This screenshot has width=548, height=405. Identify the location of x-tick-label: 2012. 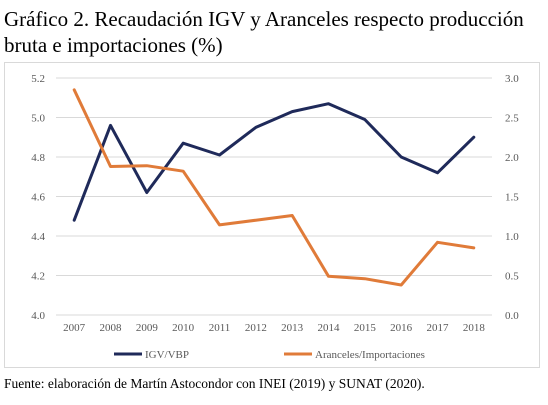
(256, 328).